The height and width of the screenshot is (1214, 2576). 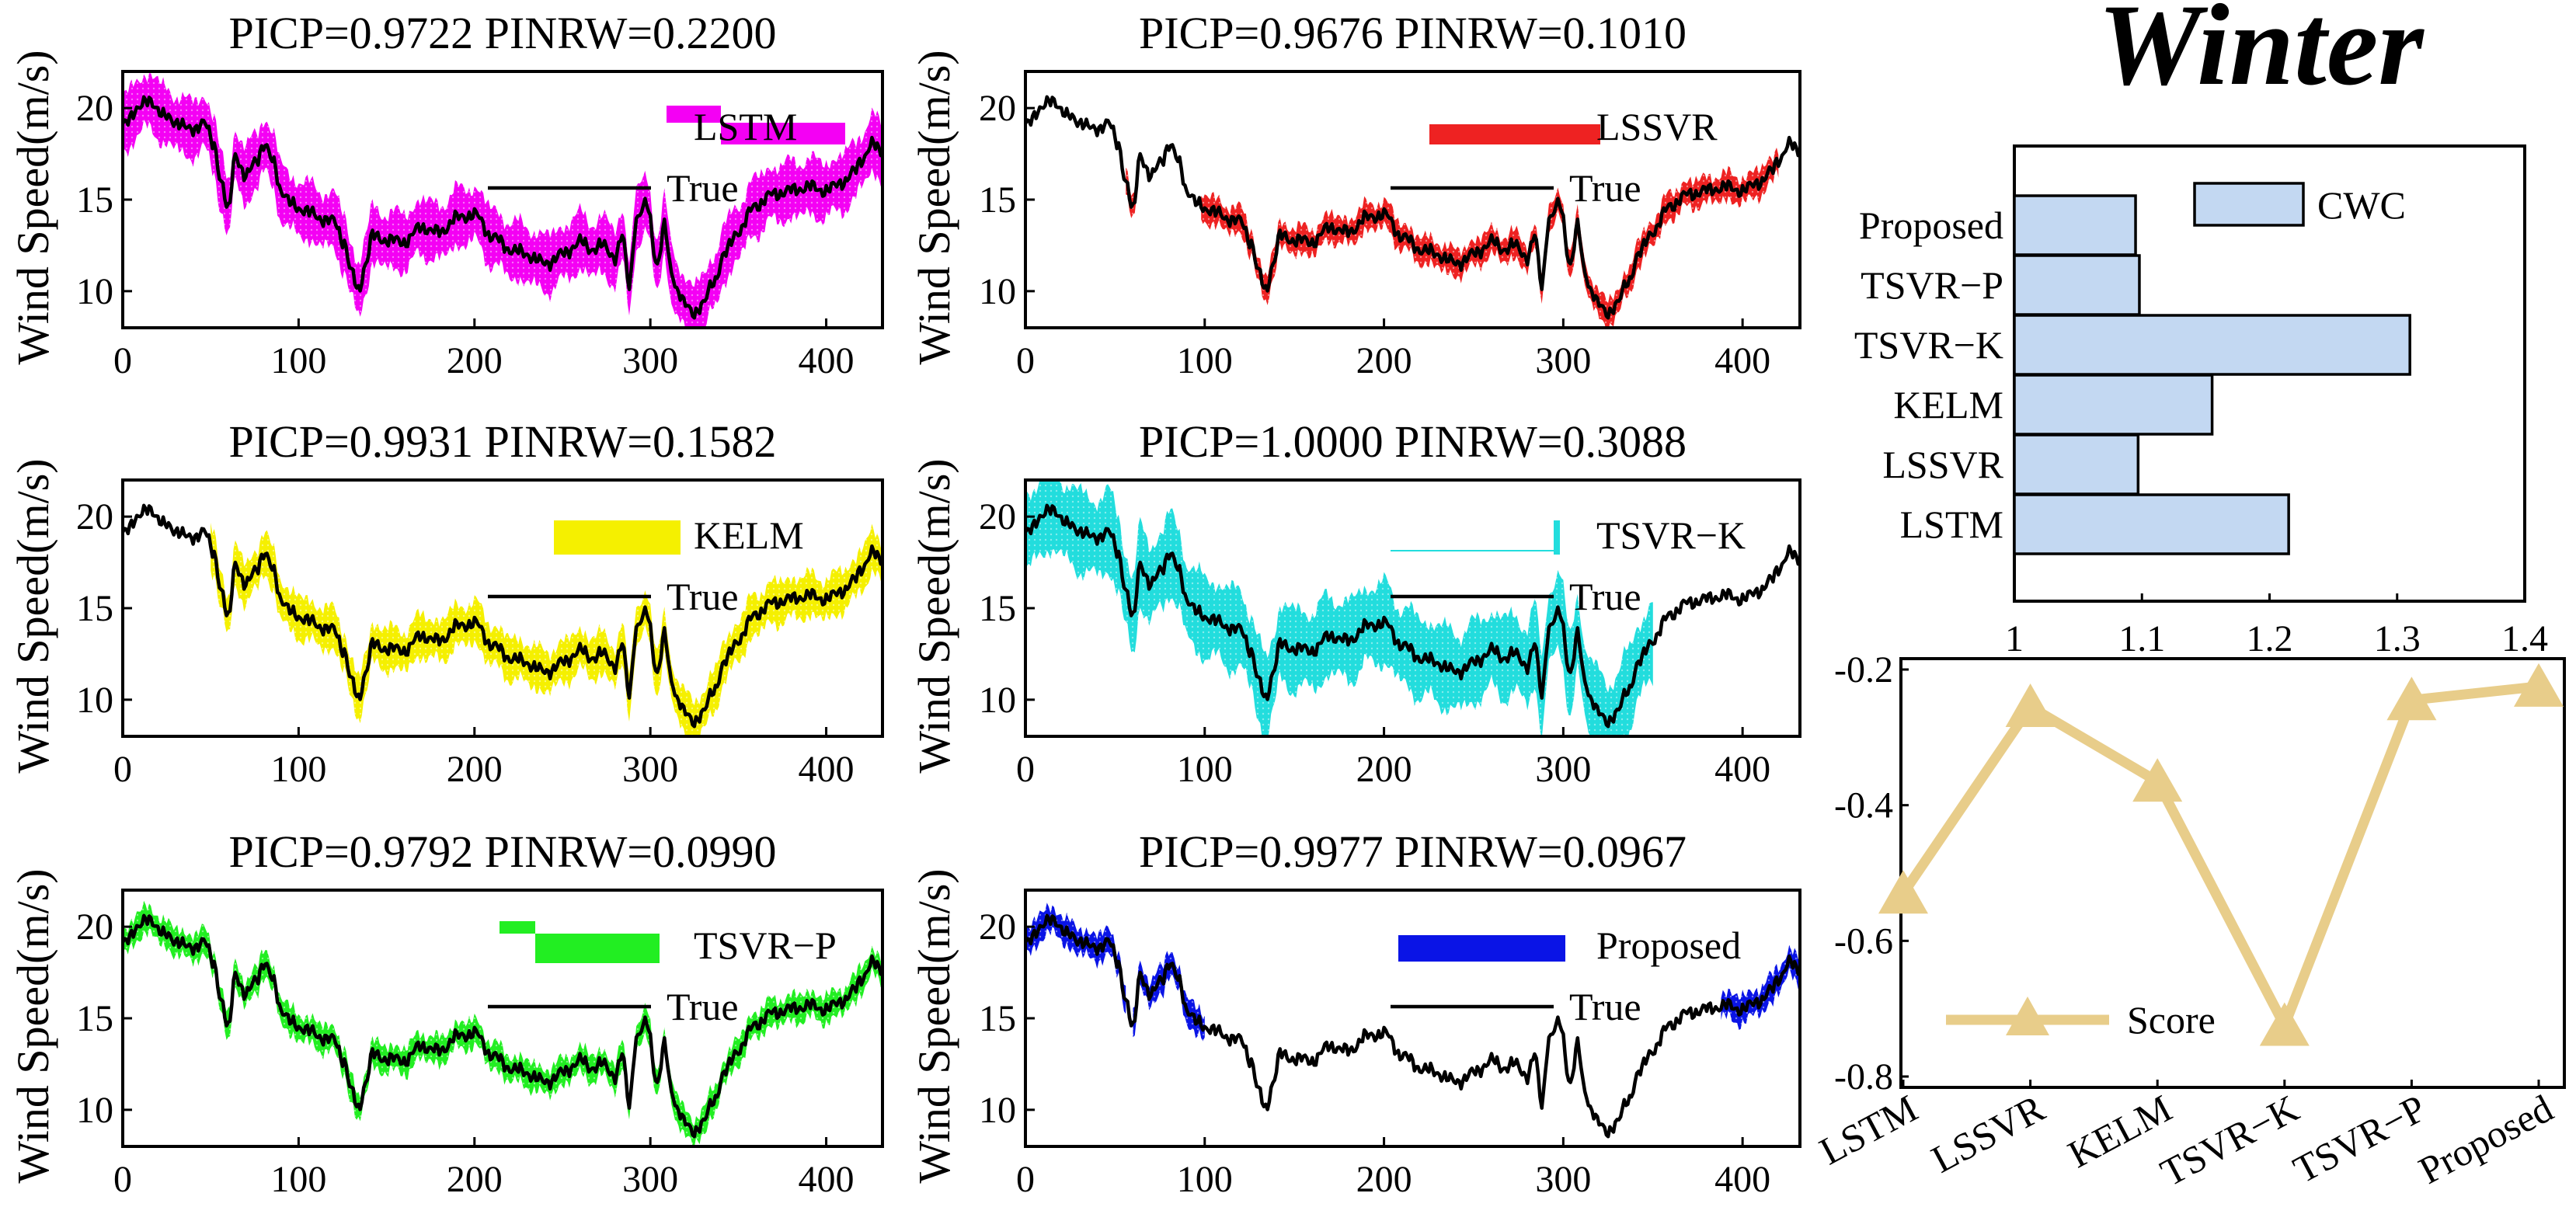 I want to click on score-x-tick-label: LSTM, so click(x=1868, y=1129).